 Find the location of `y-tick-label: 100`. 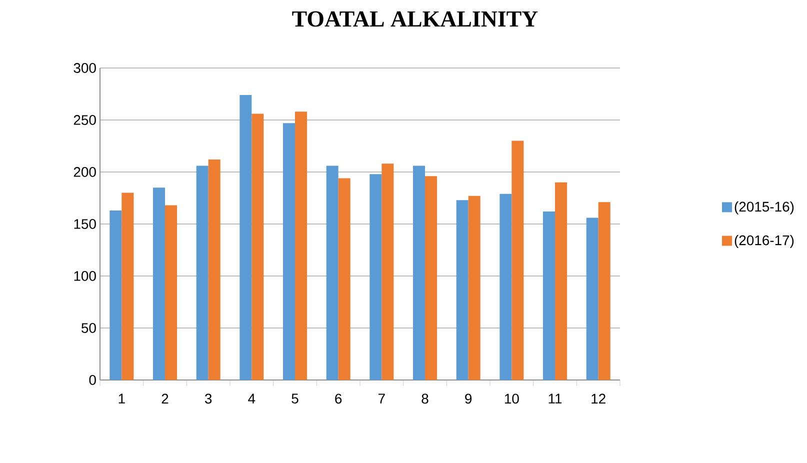

y-tick-label: 100 is located at coordinates (85, 276).